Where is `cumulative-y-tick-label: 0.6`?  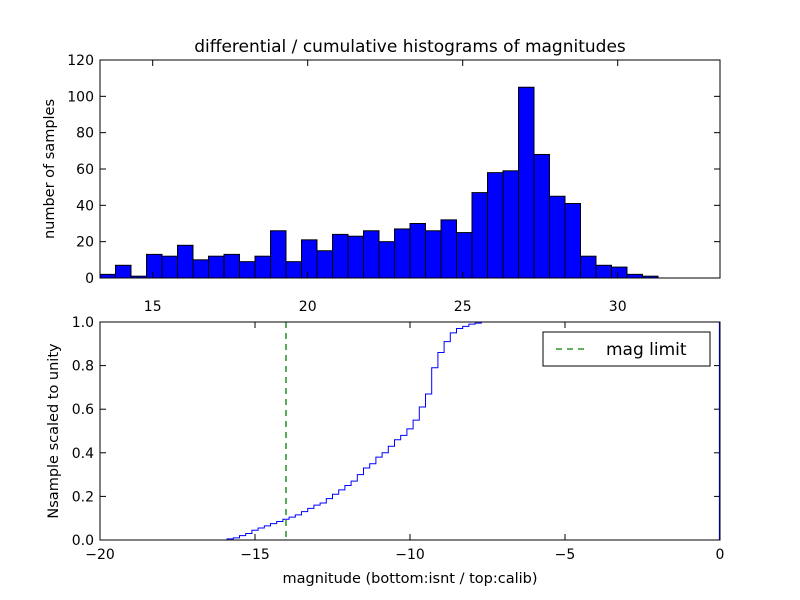 cumulative-y-tick-label: 0.6 is located at coordinates (83, 410).